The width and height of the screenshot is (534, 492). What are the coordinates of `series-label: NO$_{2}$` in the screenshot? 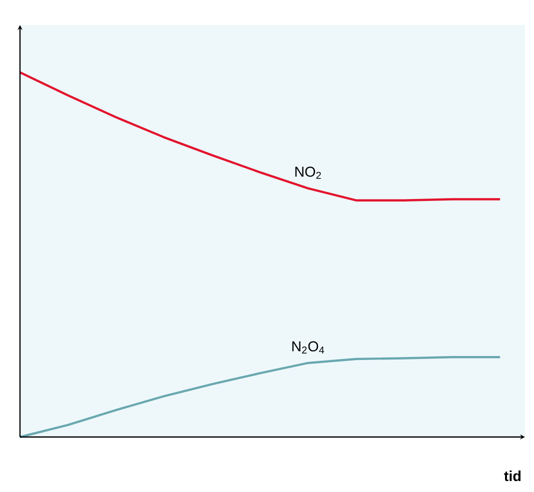 It's located at (308, 172).